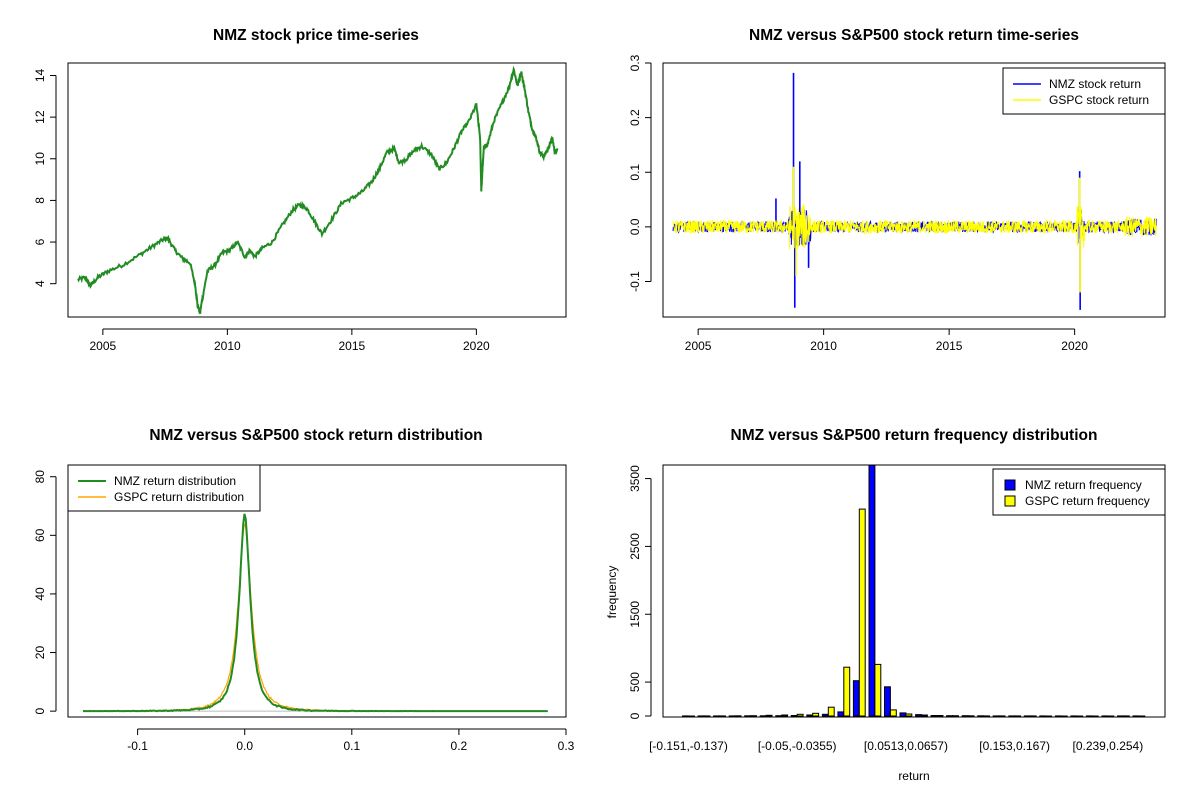 This screenshot has width=1200, height=800. Describe the element at coordinates (1083, 485) in the screenshot. I see `legend-label-1: NMZ return frequency` at that location.